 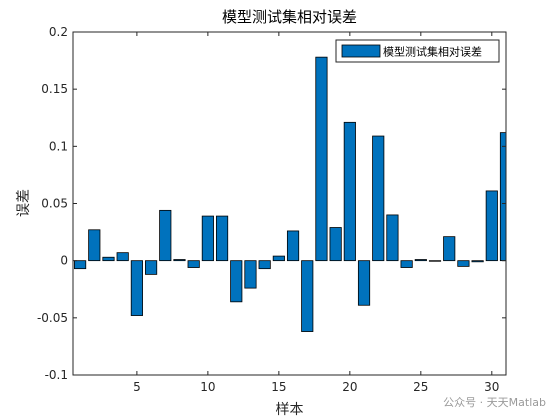 What do you see at coordinates (349, 387) in the screenshot?
I see `x-tick-label: 20` at bounding box center [349, 387].